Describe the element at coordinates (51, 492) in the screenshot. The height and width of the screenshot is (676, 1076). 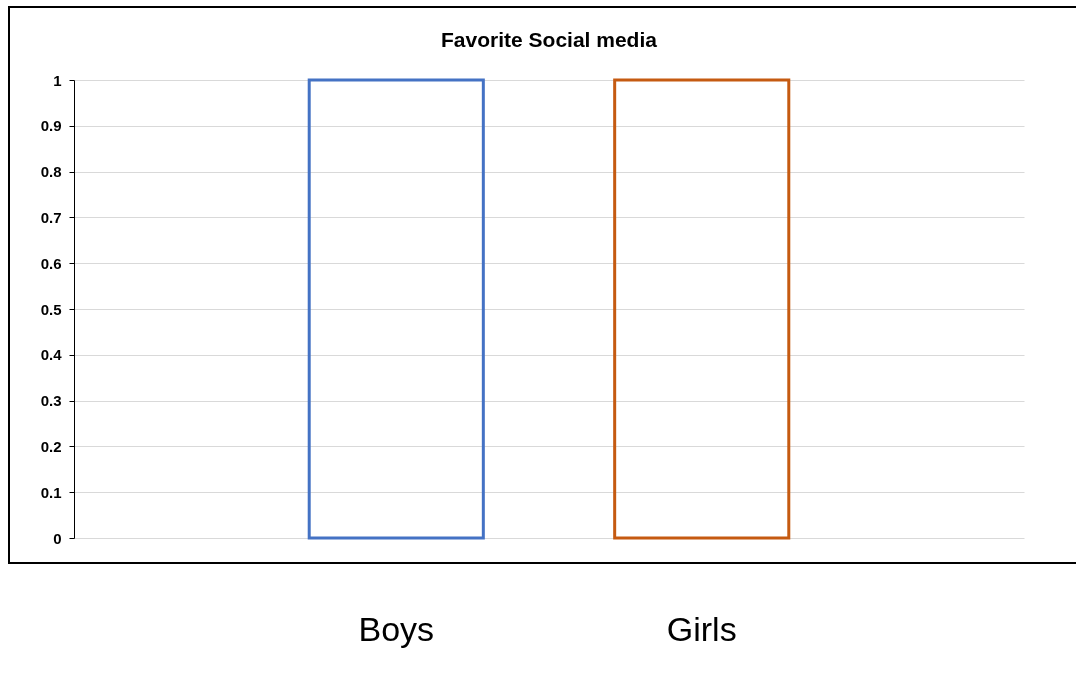
I see `y-tick-label: 0.1` at that location.